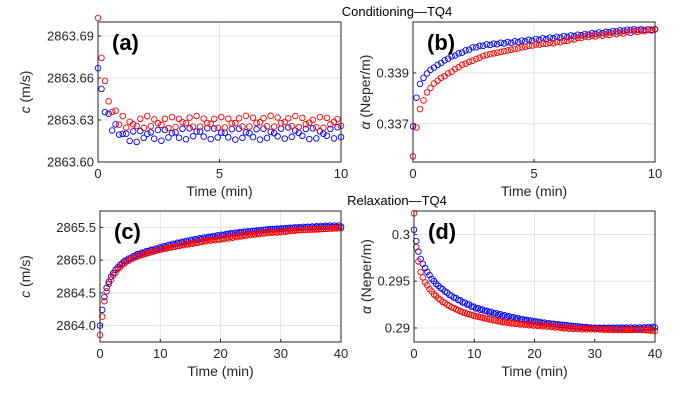 The height and width of the screenshot is (407, 685). Describe the element at coordinates (392, 123) in the screenshot. I see `y-tick-label: 0.337` at that location.